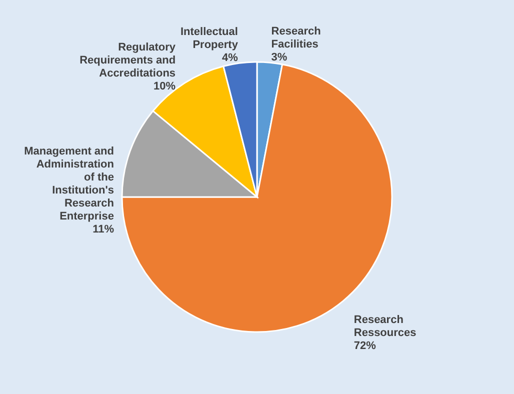 The width and height of the screenshot is (514, 394). I want to click on slice-label: Regulatory Requirements and Accreditations, so click(128, 61).